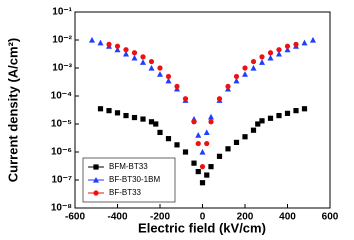  What do you see at coordinates (128, 166) in the screenshot?
I see `legend-label: BFM-BT33` at bounding box center [128, 166].